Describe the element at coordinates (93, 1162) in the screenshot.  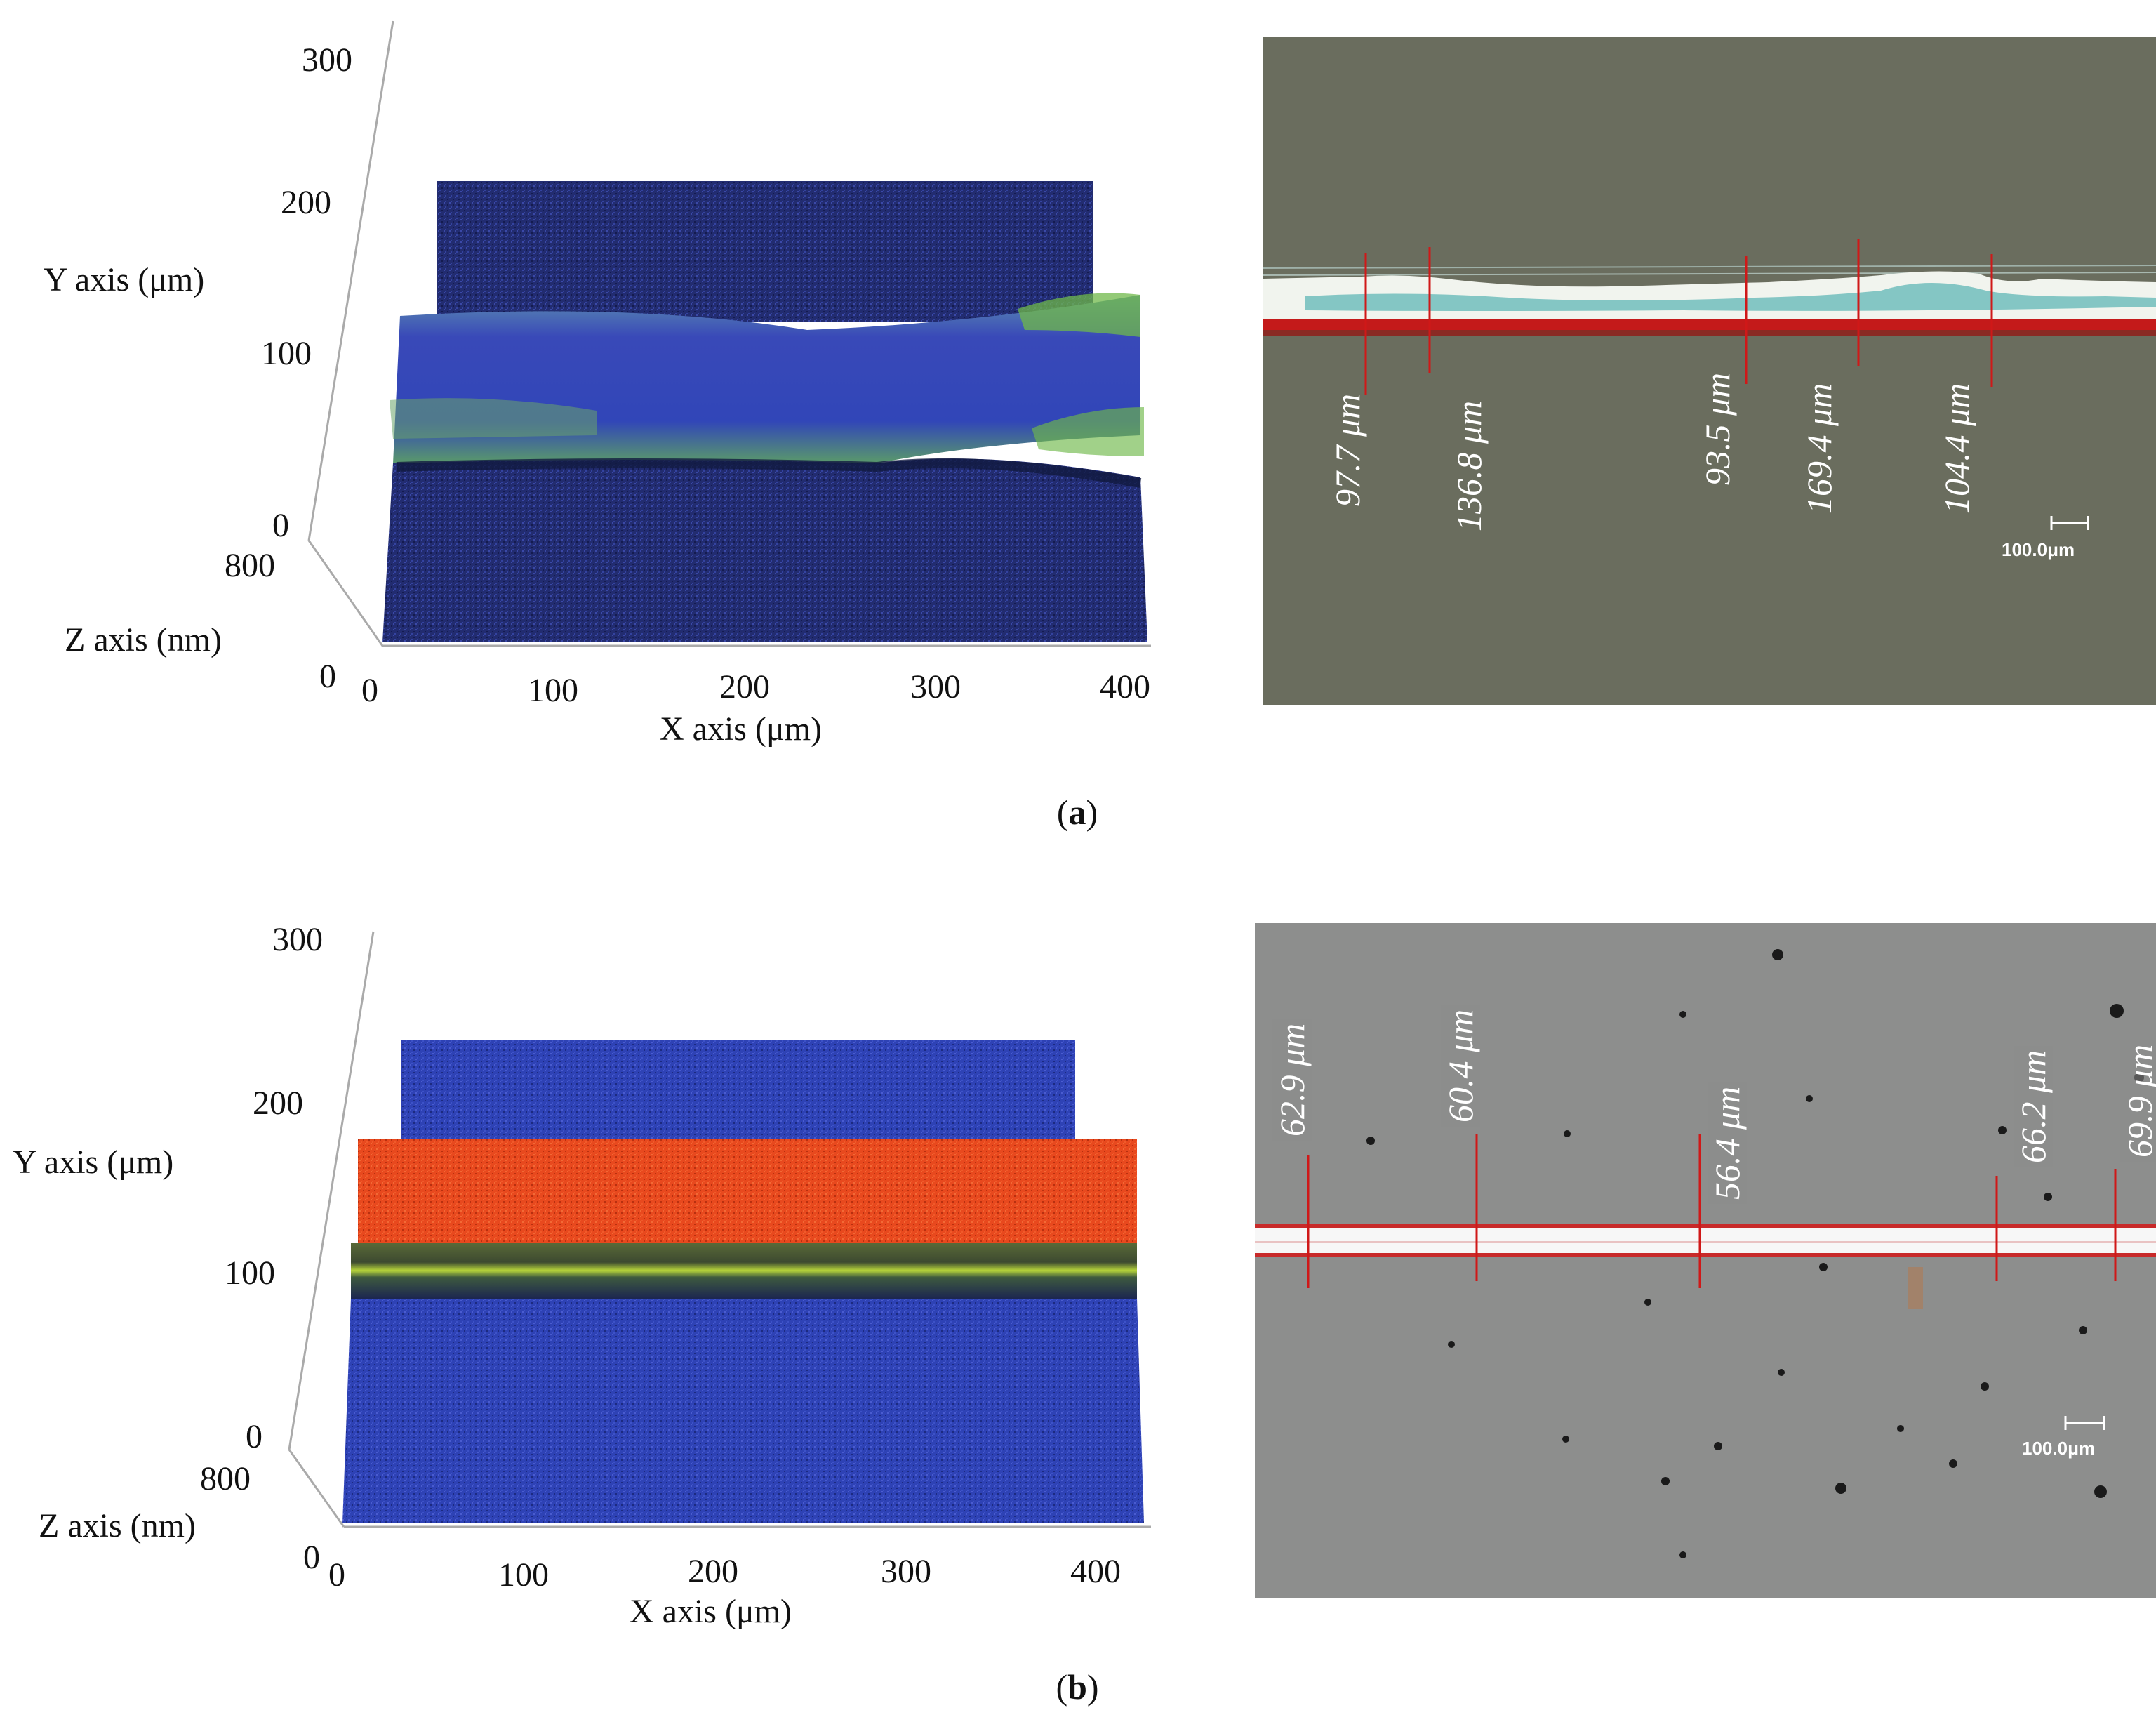
I see `y-axis-label-b: Y axis (μm)` at that location.